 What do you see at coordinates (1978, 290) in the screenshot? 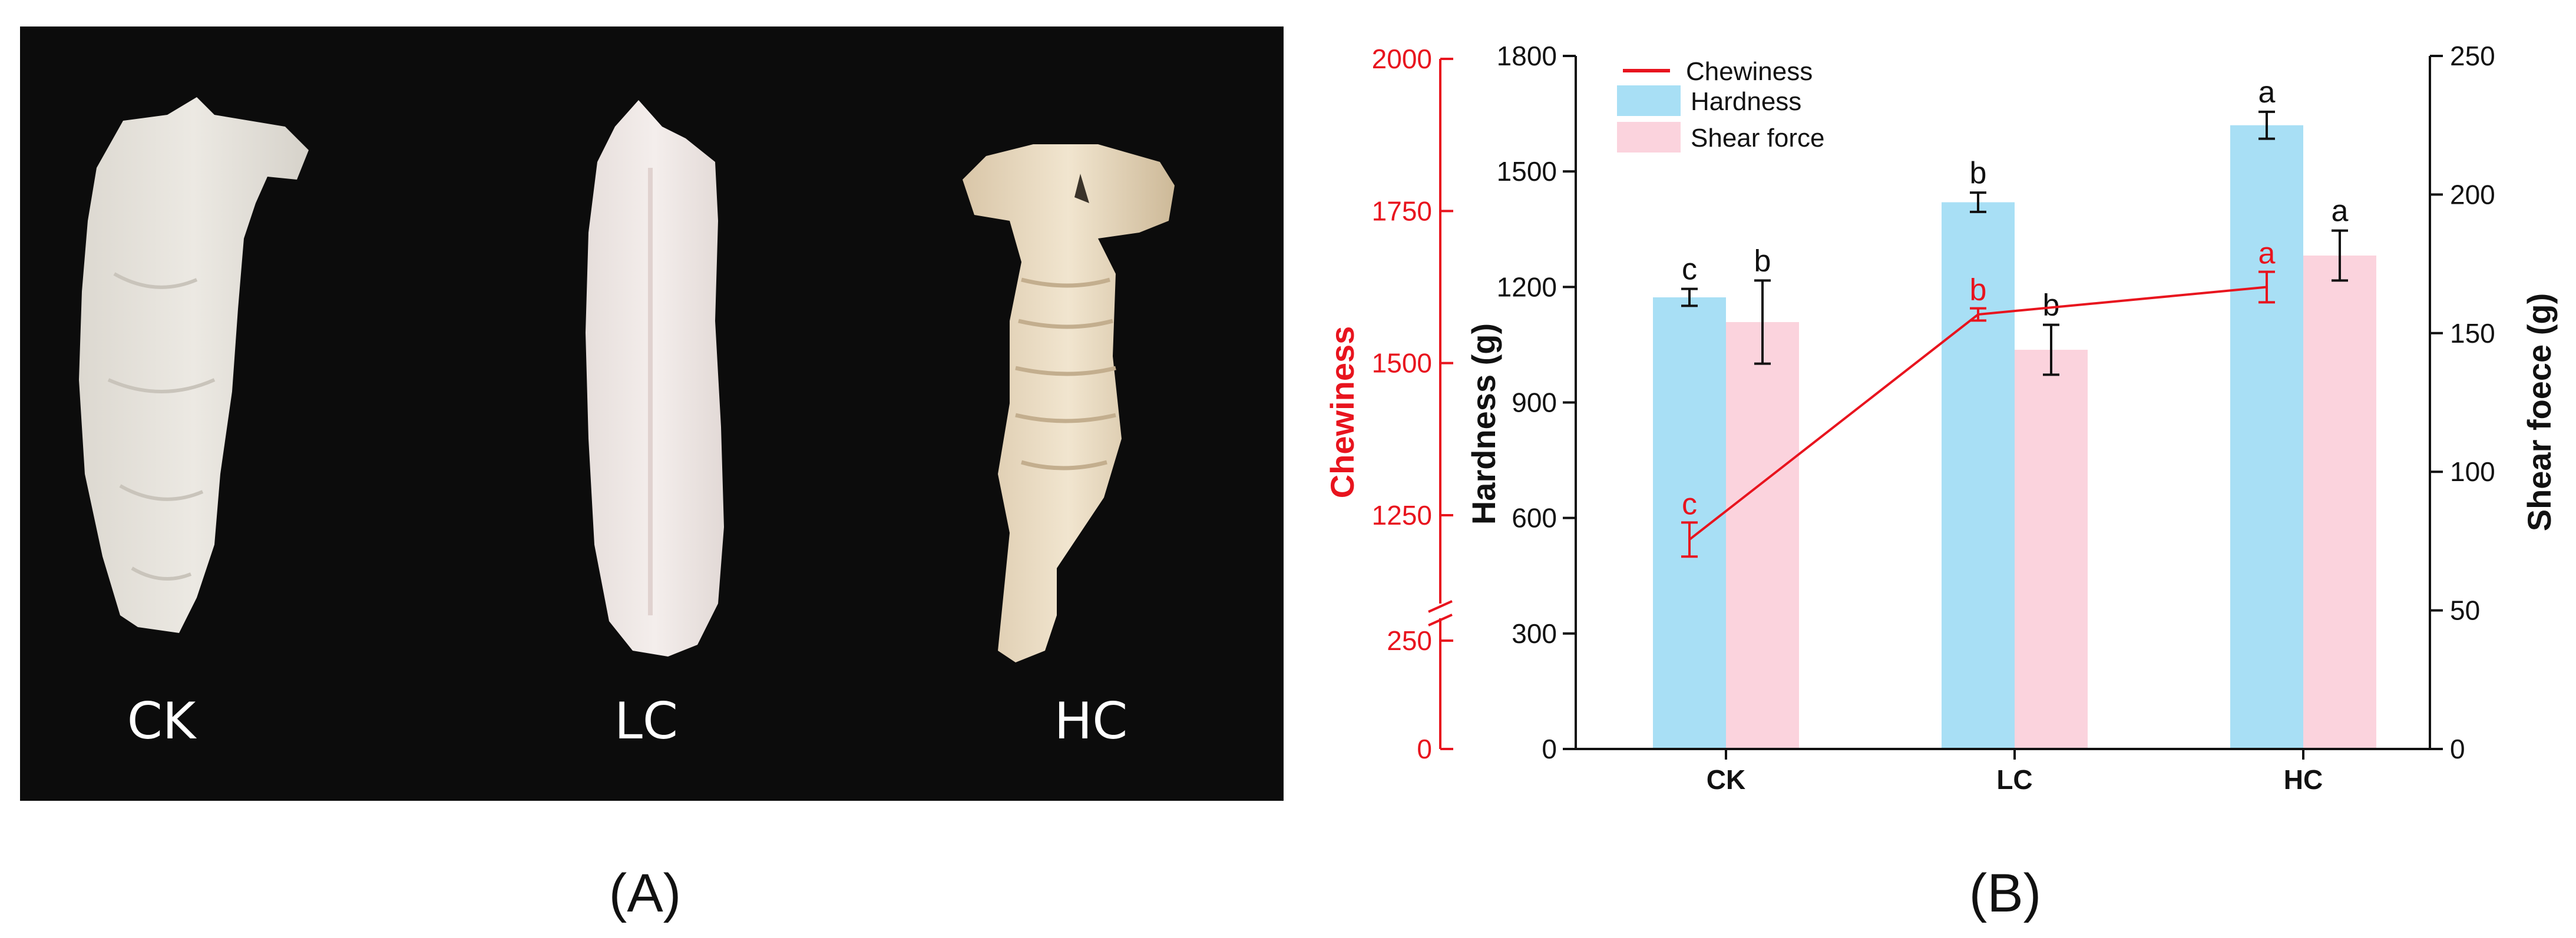
I see `chewiness-significance-letter: b` at bounding box center [1978, 290].